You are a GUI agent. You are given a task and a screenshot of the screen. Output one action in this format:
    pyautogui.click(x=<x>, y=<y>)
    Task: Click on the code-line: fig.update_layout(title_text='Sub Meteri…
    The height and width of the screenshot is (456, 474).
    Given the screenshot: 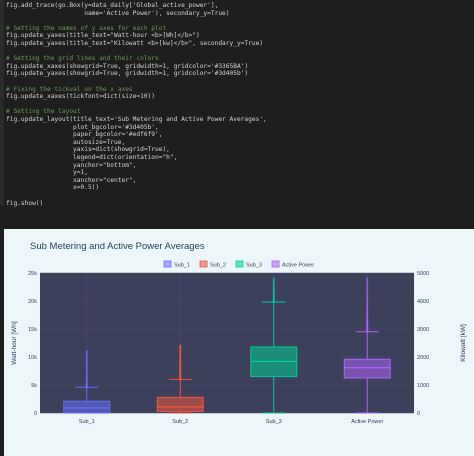 What is the action you would take?
    pyautogui.click(x=136, y=119)
    